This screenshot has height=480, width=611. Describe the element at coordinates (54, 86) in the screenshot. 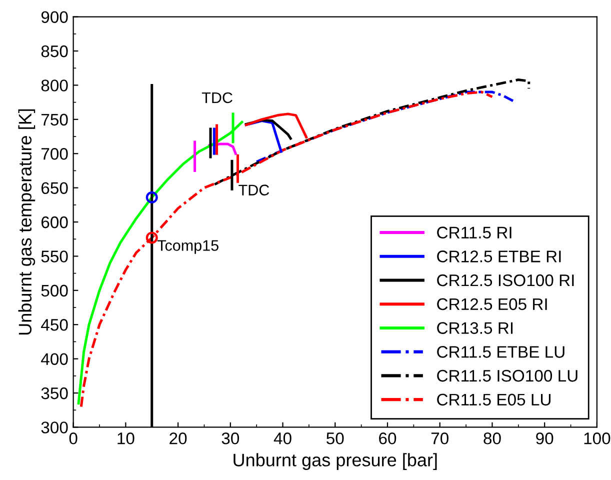

I see `y-tick-label: 800` at that location.